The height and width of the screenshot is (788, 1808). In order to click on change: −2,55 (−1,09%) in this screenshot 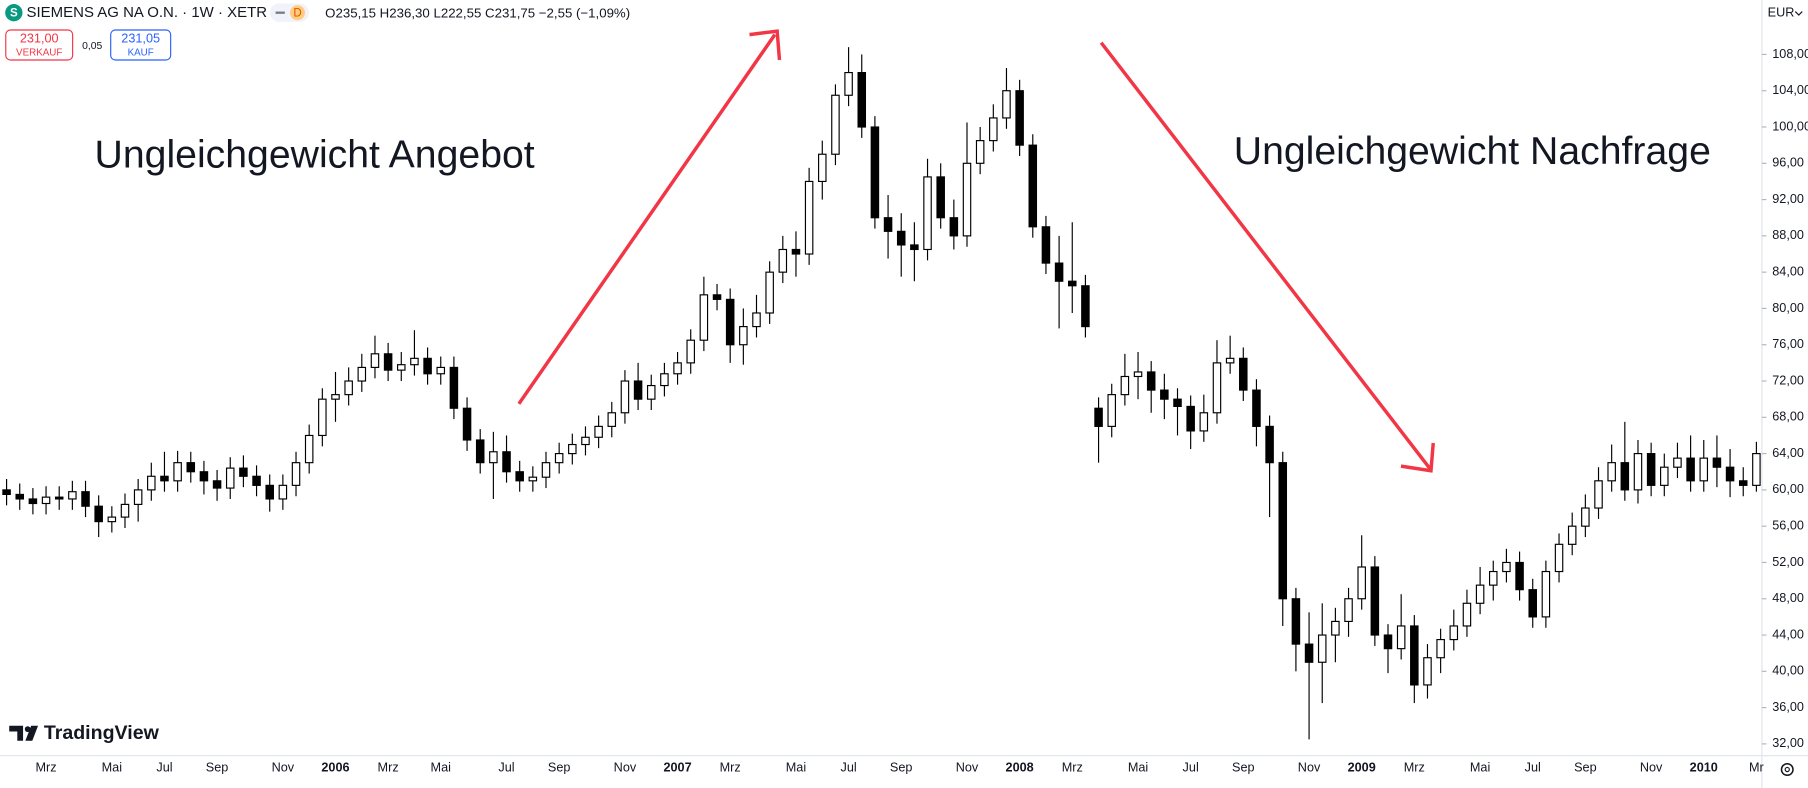, I will do `click(584, 12)`.